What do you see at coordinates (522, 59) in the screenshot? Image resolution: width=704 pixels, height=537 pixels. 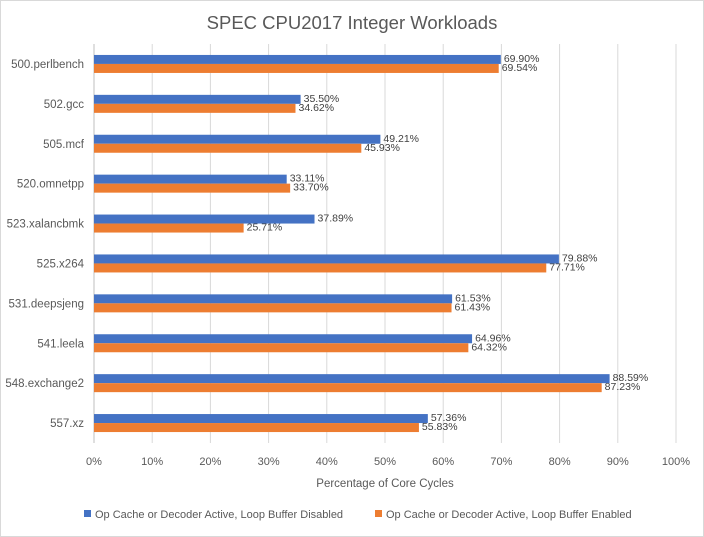 I see `data-label: 69.90%` at bounding box center [522, 59].